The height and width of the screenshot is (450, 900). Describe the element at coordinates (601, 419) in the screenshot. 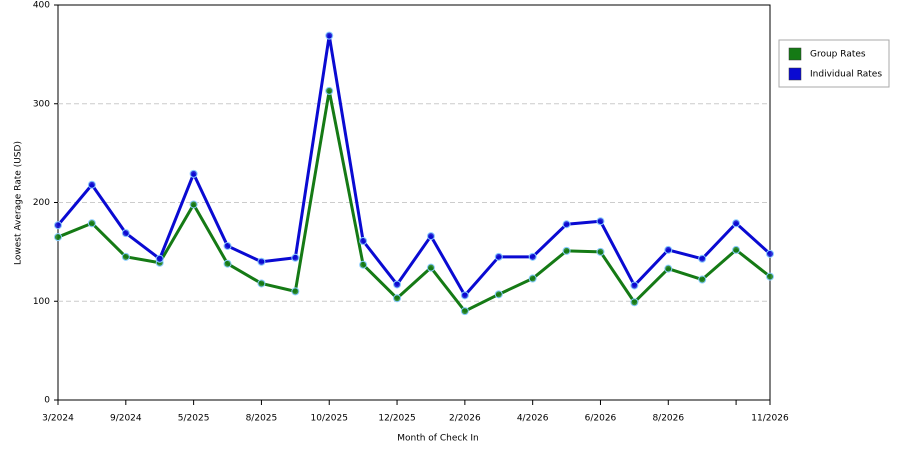

I see `x-tick-label: 6/2026` at that location.